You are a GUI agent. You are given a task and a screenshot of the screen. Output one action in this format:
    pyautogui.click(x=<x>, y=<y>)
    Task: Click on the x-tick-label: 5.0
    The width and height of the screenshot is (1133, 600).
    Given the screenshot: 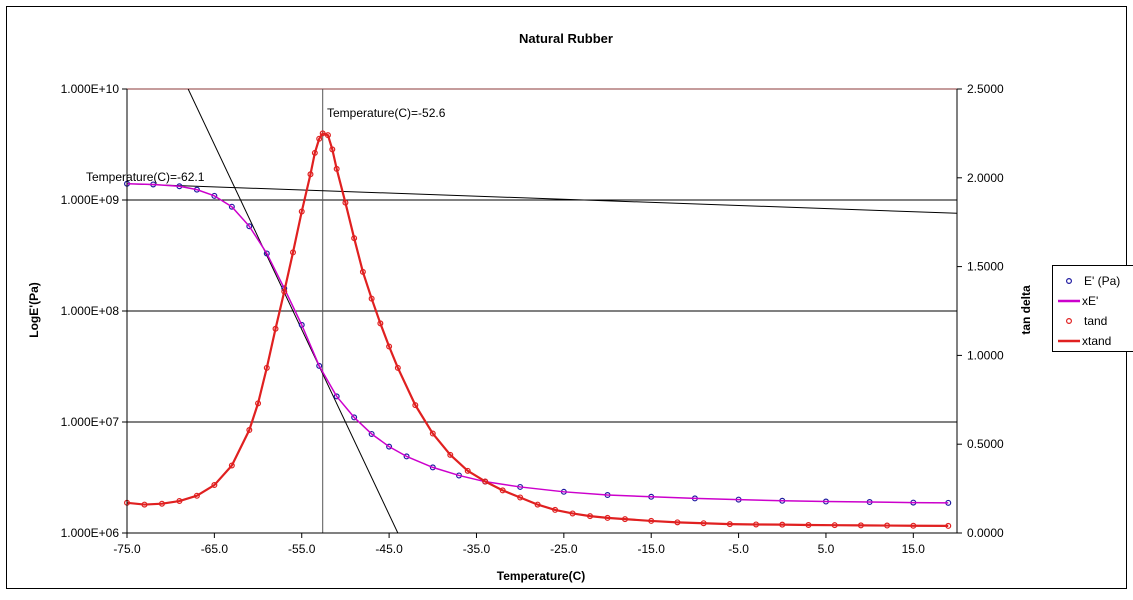 What is the action you would take?
    pyautogui.click(x=826, y=549)
    